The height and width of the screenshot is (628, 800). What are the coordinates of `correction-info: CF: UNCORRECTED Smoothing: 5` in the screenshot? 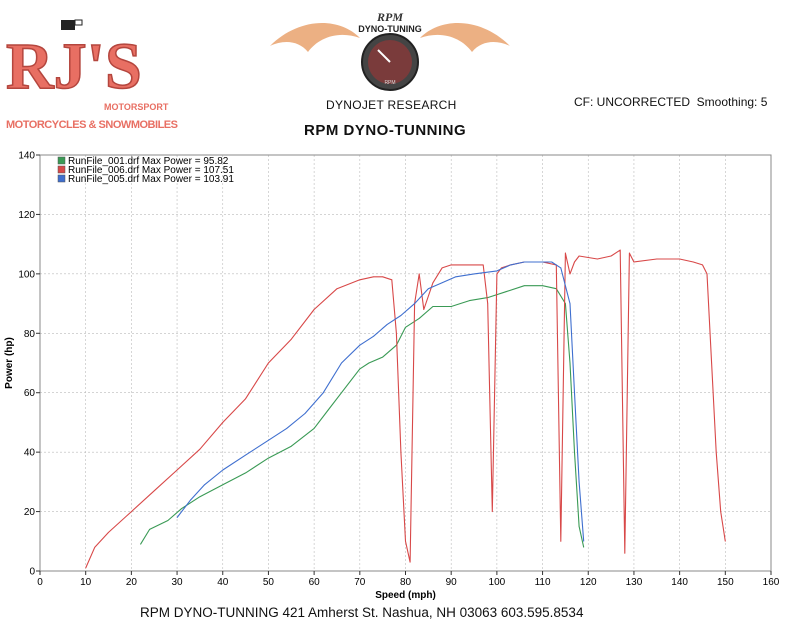 It's located at (670, 102).